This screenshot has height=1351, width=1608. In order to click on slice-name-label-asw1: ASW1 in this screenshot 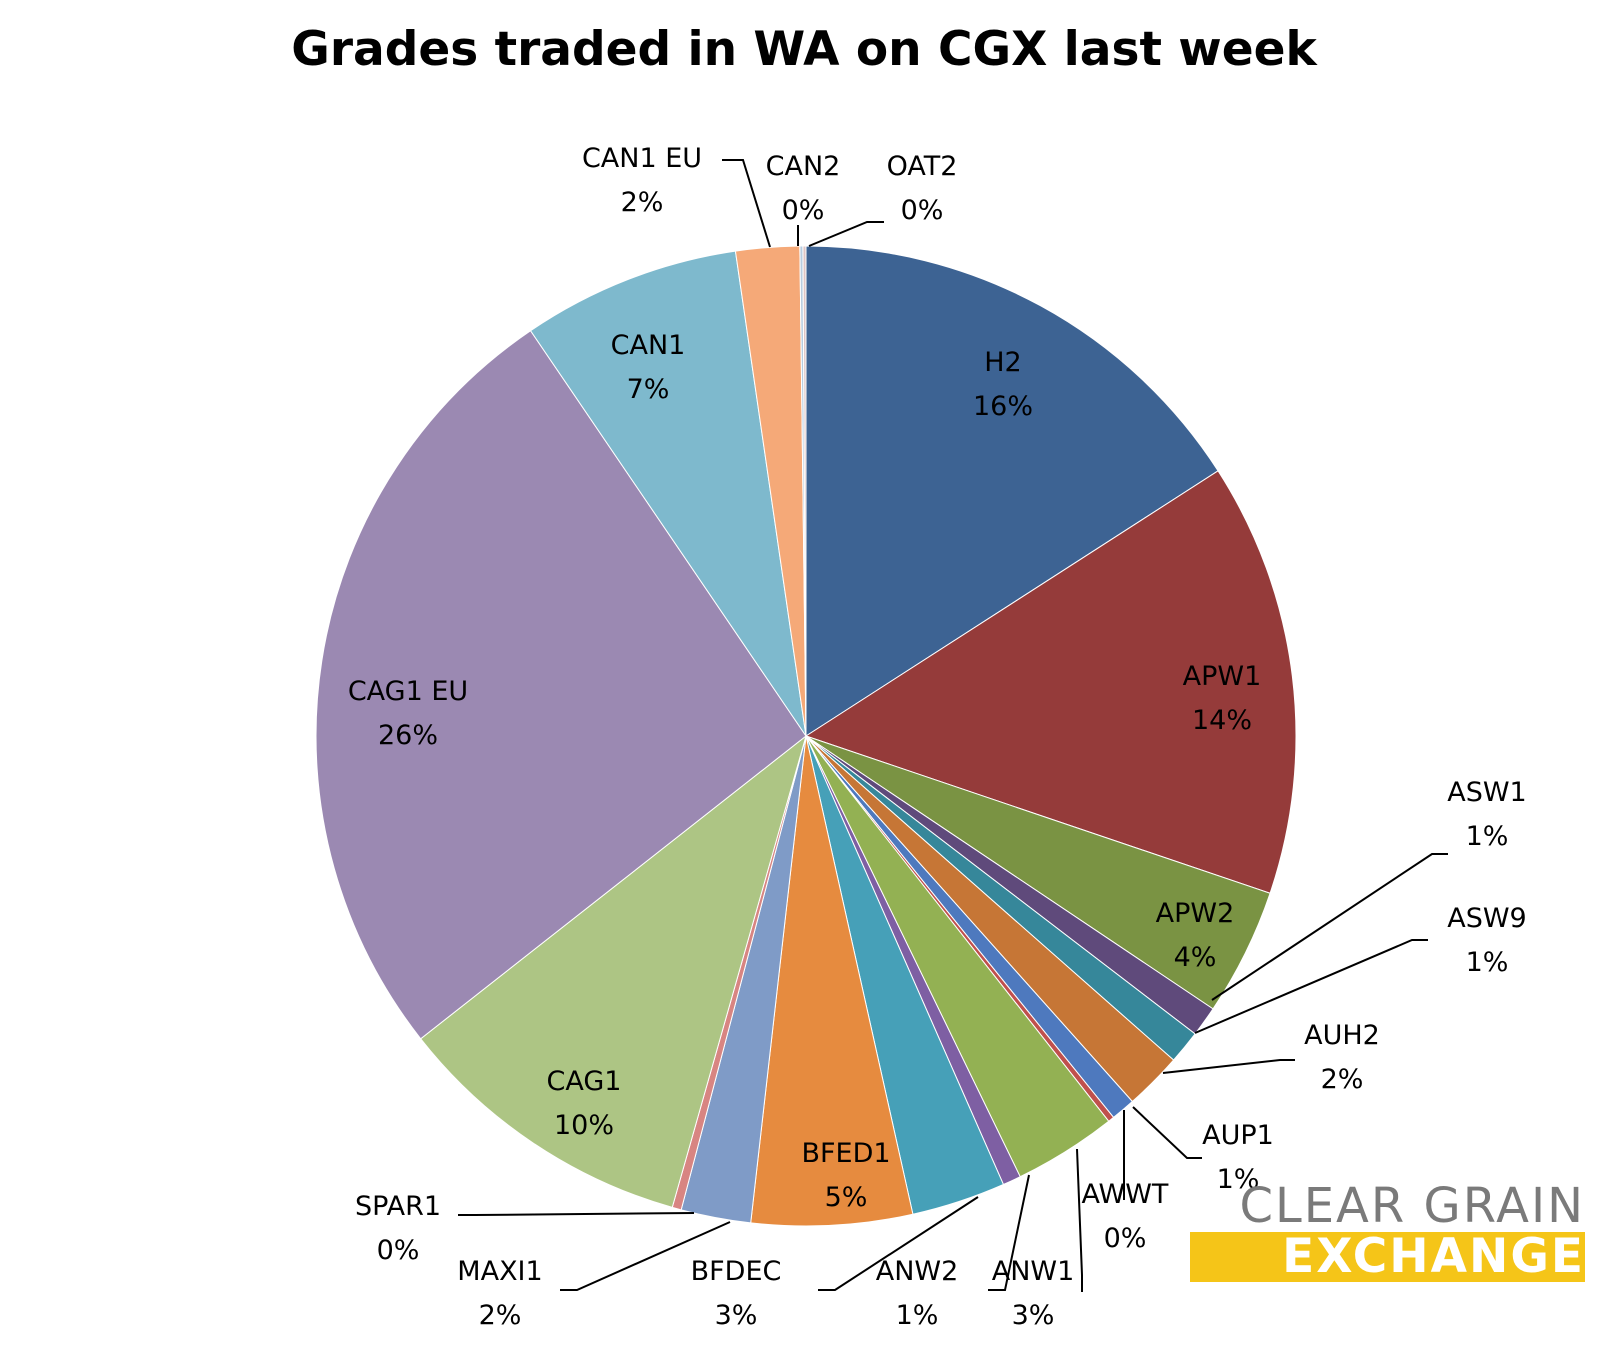, I will do `click(1486, 792)`.